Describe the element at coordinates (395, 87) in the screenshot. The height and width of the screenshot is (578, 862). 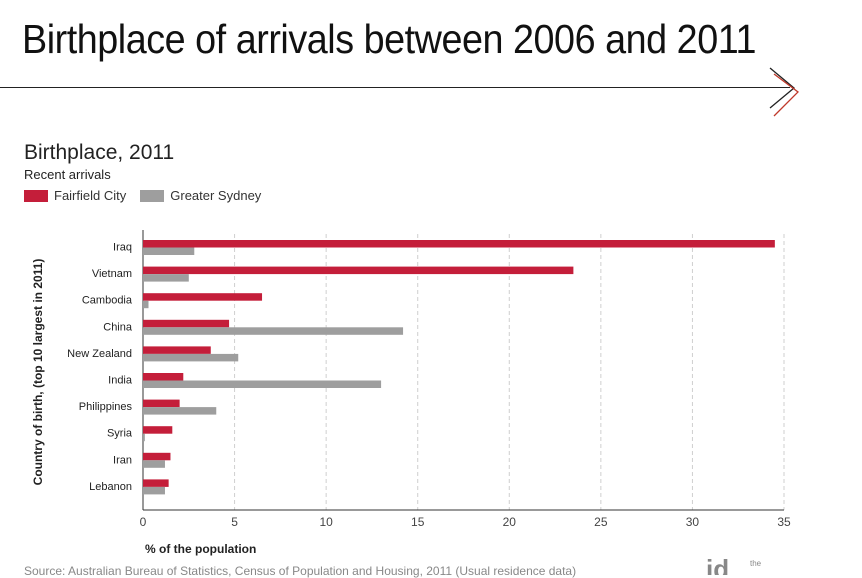
I see `title-rule` at that location.